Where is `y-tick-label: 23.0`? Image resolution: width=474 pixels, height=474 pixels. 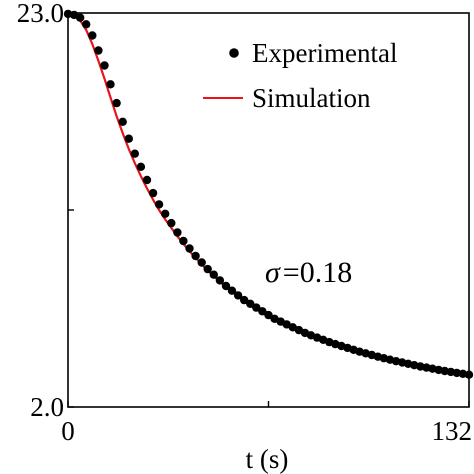 y-tick-label: 23.0 is located at coordinates (40, 14).